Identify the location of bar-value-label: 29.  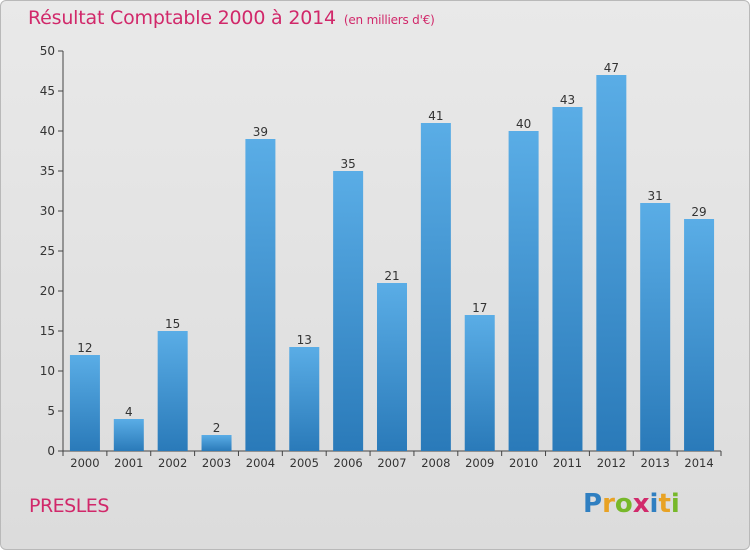
(698, 212).